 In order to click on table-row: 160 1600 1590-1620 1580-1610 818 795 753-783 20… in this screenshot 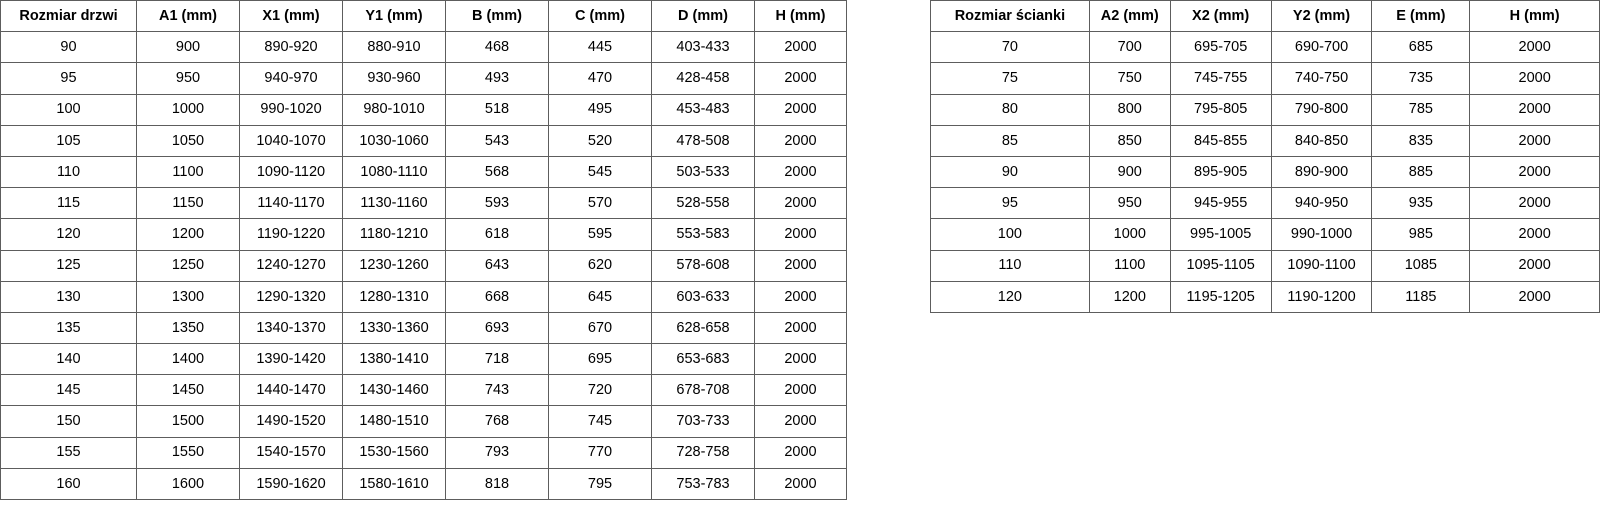, I will do `click(423, 484)`.